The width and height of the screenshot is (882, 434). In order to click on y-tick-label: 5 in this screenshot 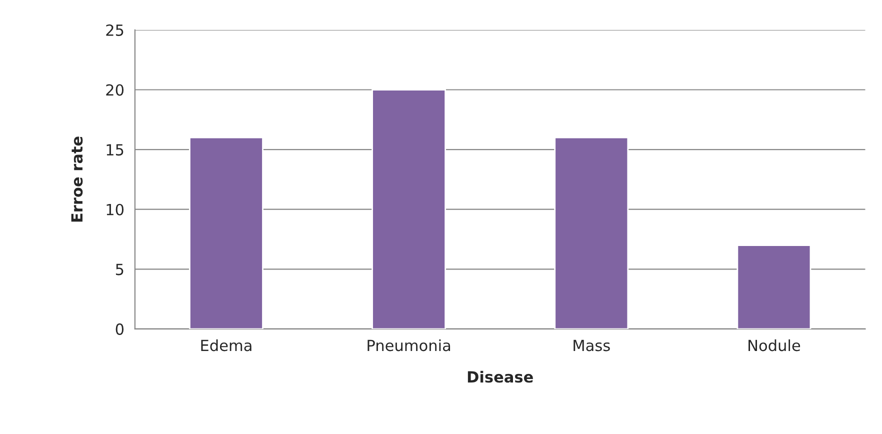, I will do `click(120, 270)`.